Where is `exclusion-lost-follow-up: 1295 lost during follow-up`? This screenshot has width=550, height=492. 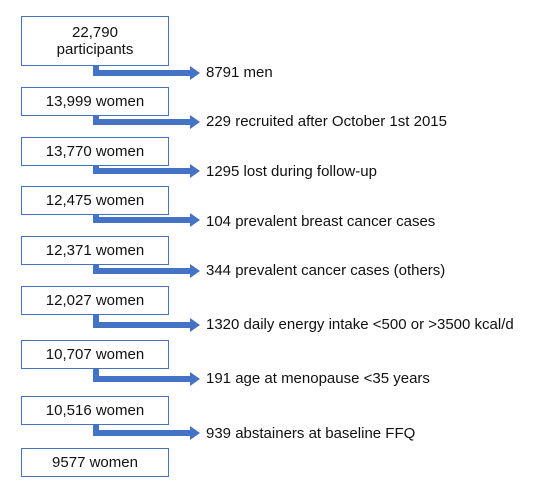 exclusion-lost-follow-up: 1295 lost during follow-up is located at coordinates (291, 171).